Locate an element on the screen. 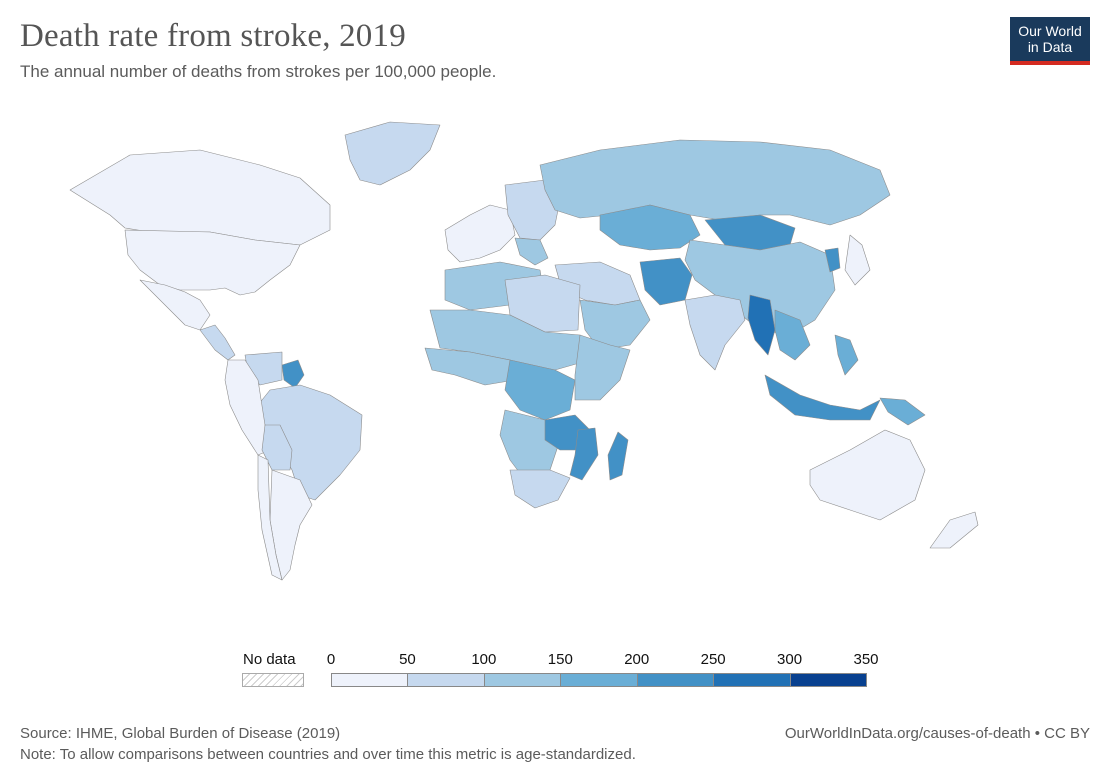  chart-title: Death rate from stroke, 2019 is located at coordinates (213, 36).